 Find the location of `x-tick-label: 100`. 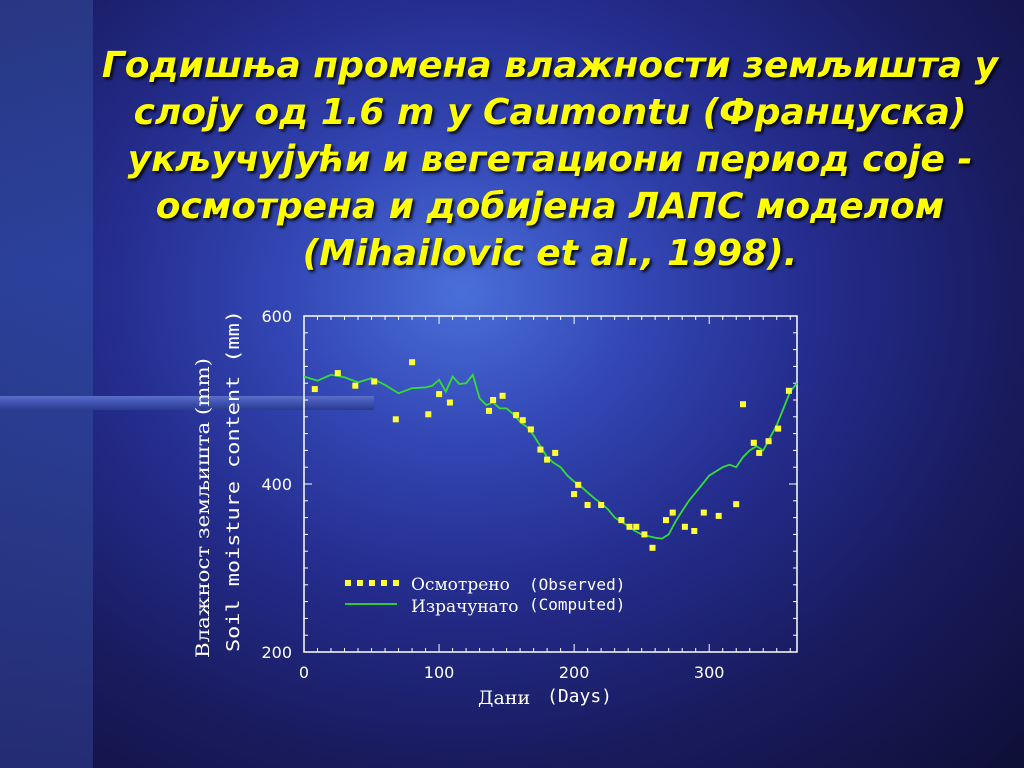

x-tick-label: 100 is located at coordinates (439, 672).